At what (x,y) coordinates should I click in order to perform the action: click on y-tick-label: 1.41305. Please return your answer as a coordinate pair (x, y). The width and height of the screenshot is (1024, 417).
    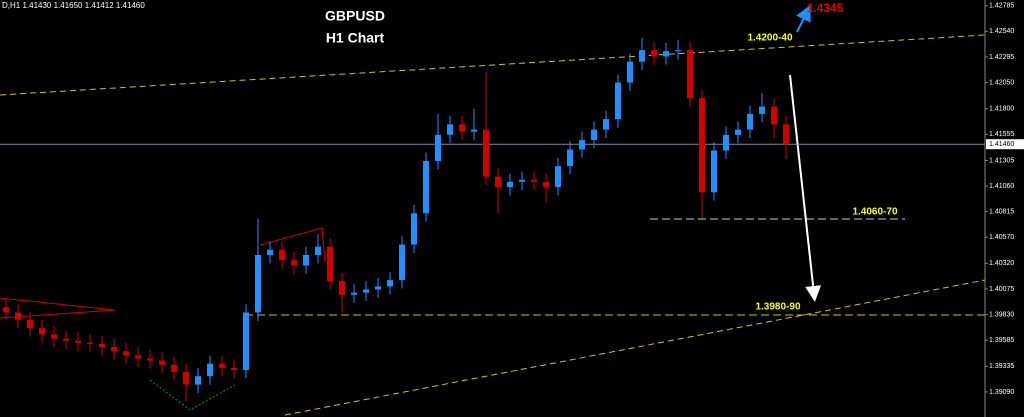
    Looking at the image, I should click on (1001, 160).